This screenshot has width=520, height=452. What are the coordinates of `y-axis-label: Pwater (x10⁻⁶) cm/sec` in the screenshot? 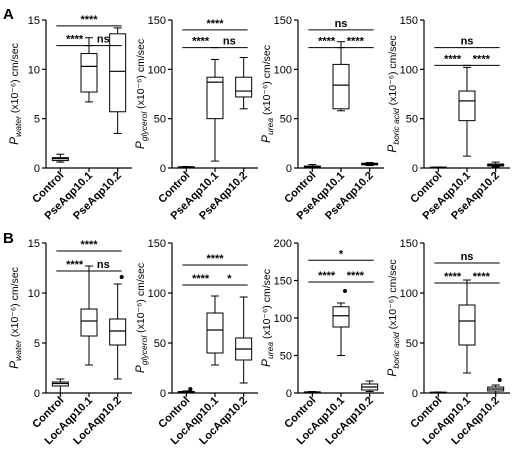 It's located at (15, 318).